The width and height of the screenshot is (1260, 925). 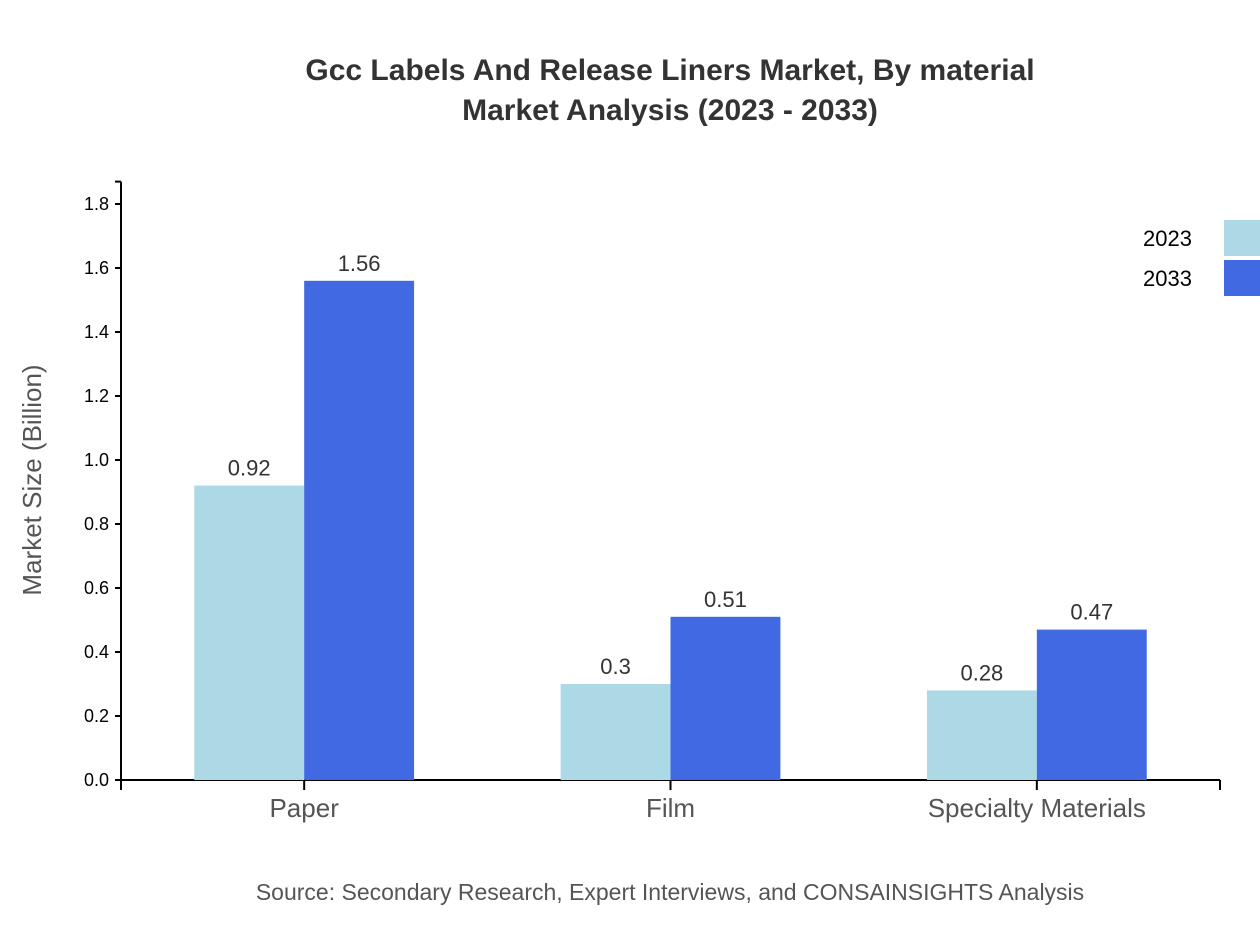 What do you see at coordinates (1242, 238) in the screenshot?
I see `legend-swatch-2023` at bounding box center [1242, 238].